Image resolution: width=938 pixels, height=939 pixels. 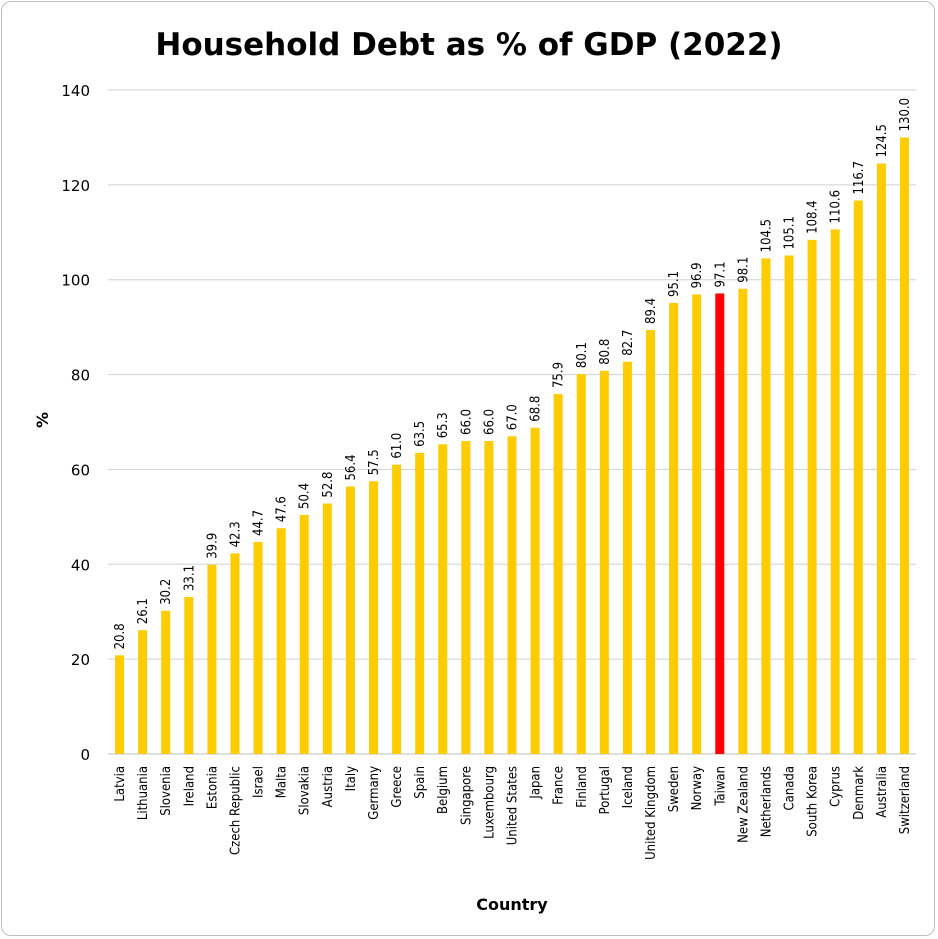 What do you see at coordinates (489, 802) in the screenshot?
I see `x-tick-label: Luxembourg` at bounding box center [489, 802].